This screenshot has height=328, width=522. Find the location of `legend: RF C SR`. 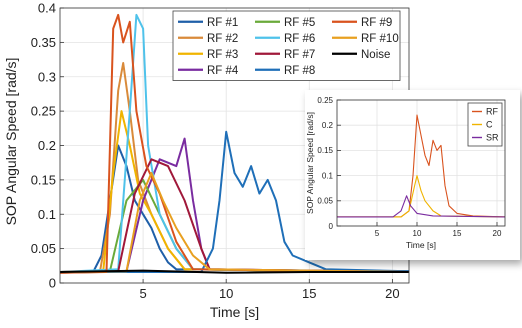

legend: RF C SR is located at coordinates (485, 124).